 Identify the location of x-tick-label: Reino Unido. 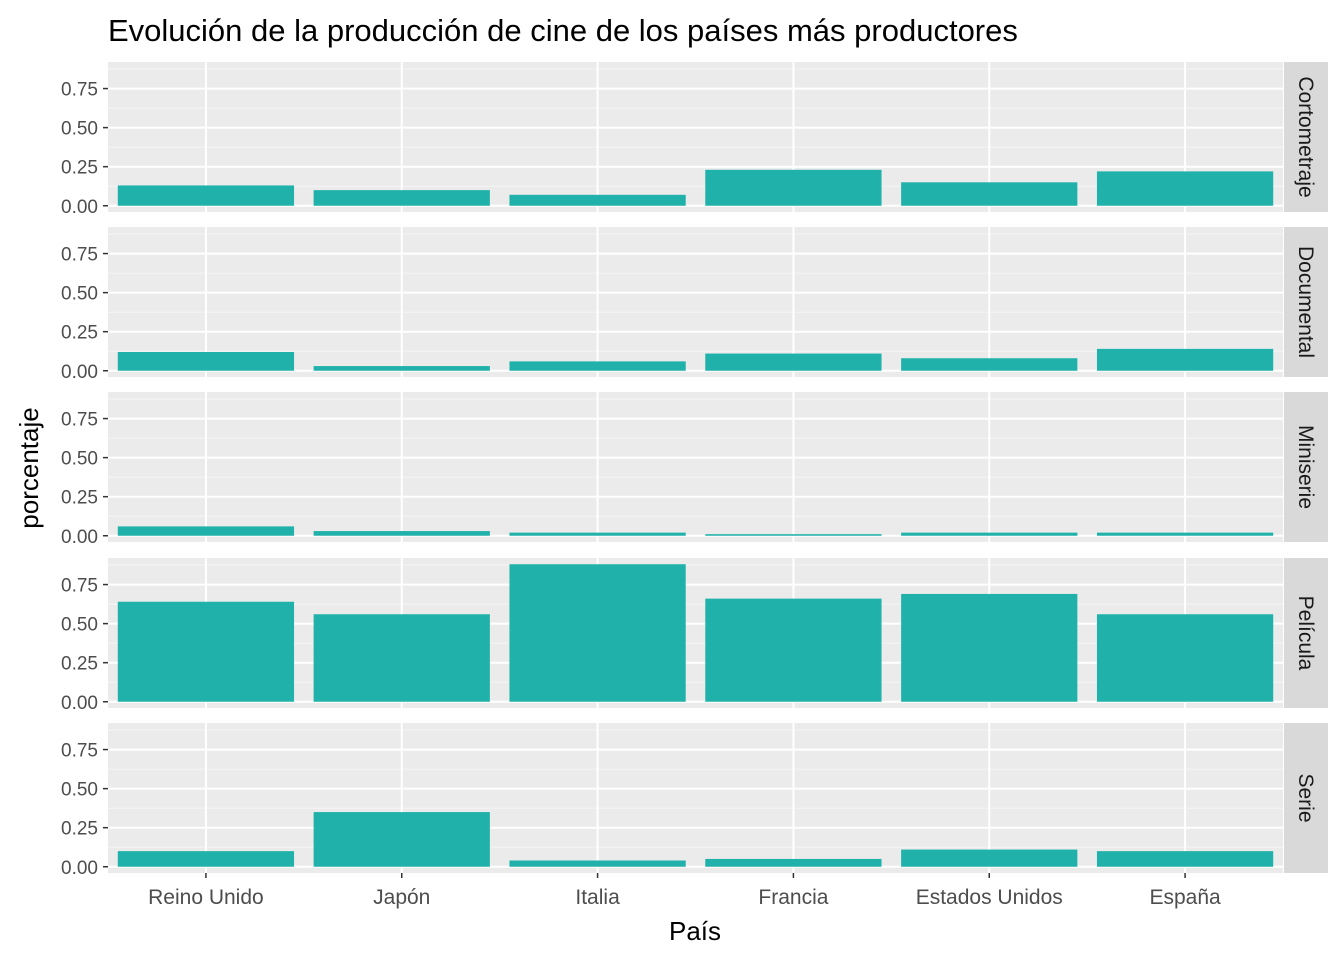
(206, 897).